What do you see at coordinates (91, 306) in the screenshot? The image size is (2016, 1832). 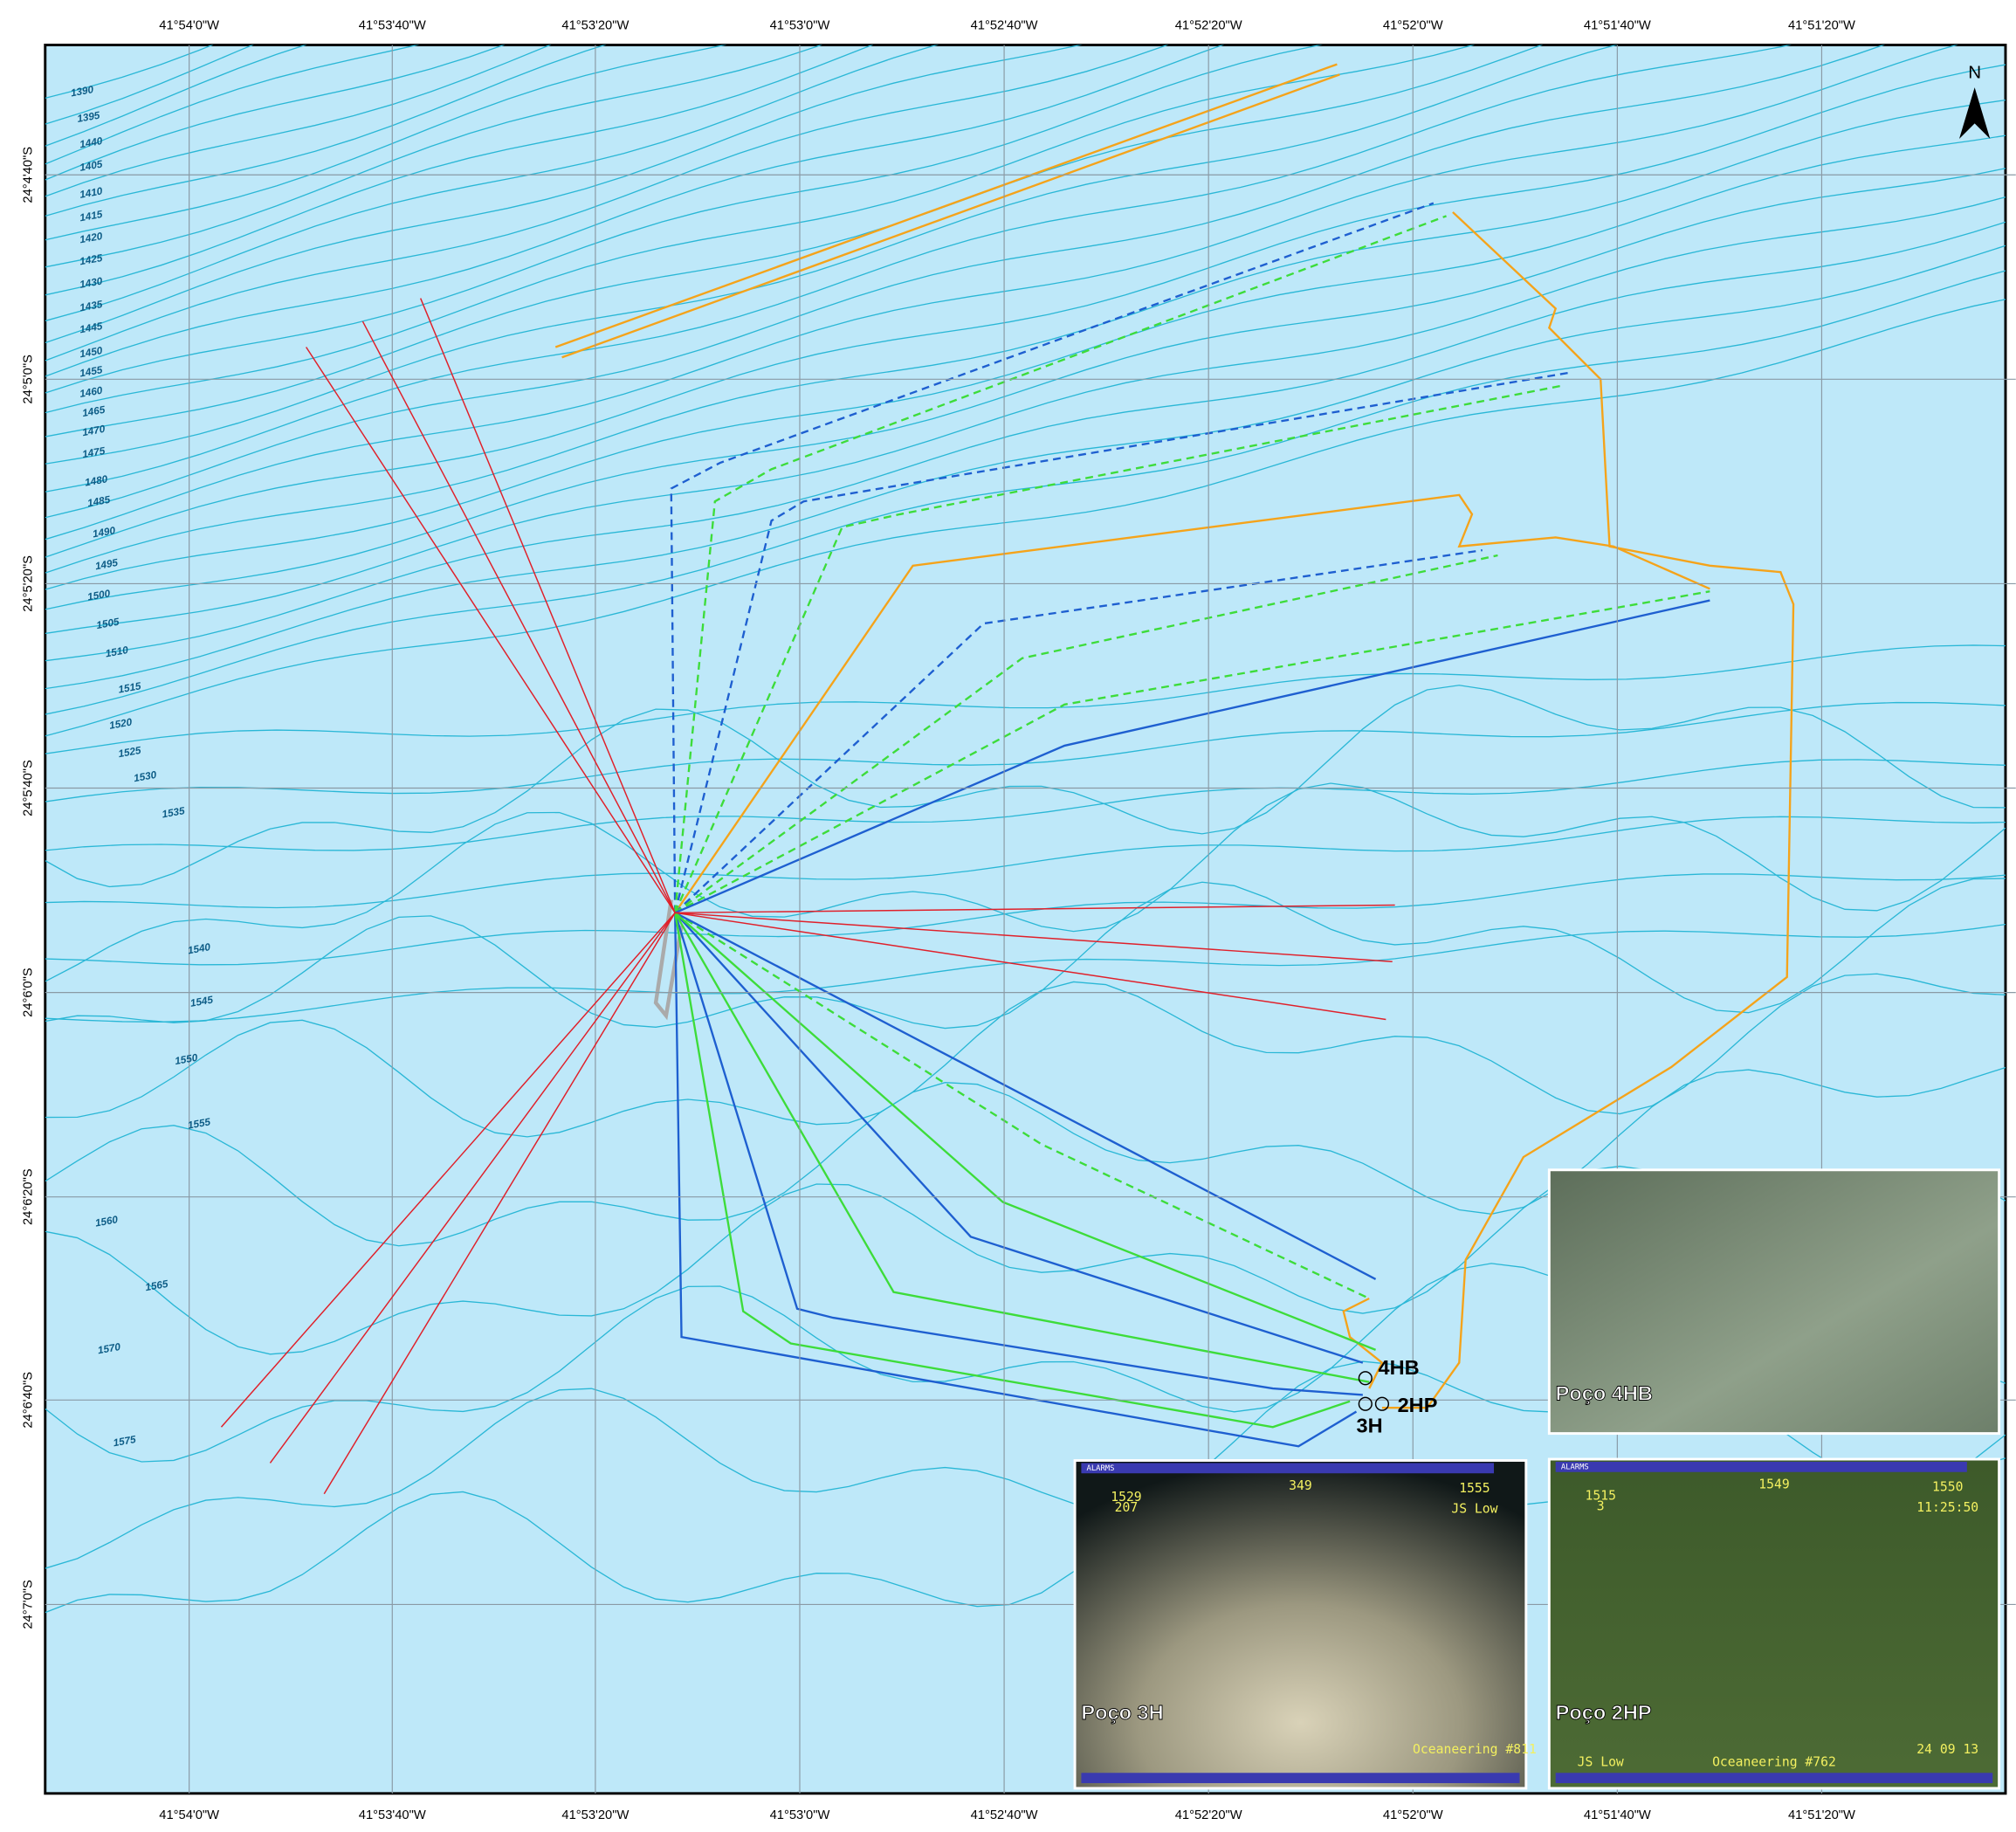 I see `contour-label: 1435` at bounding box center [91, 306].